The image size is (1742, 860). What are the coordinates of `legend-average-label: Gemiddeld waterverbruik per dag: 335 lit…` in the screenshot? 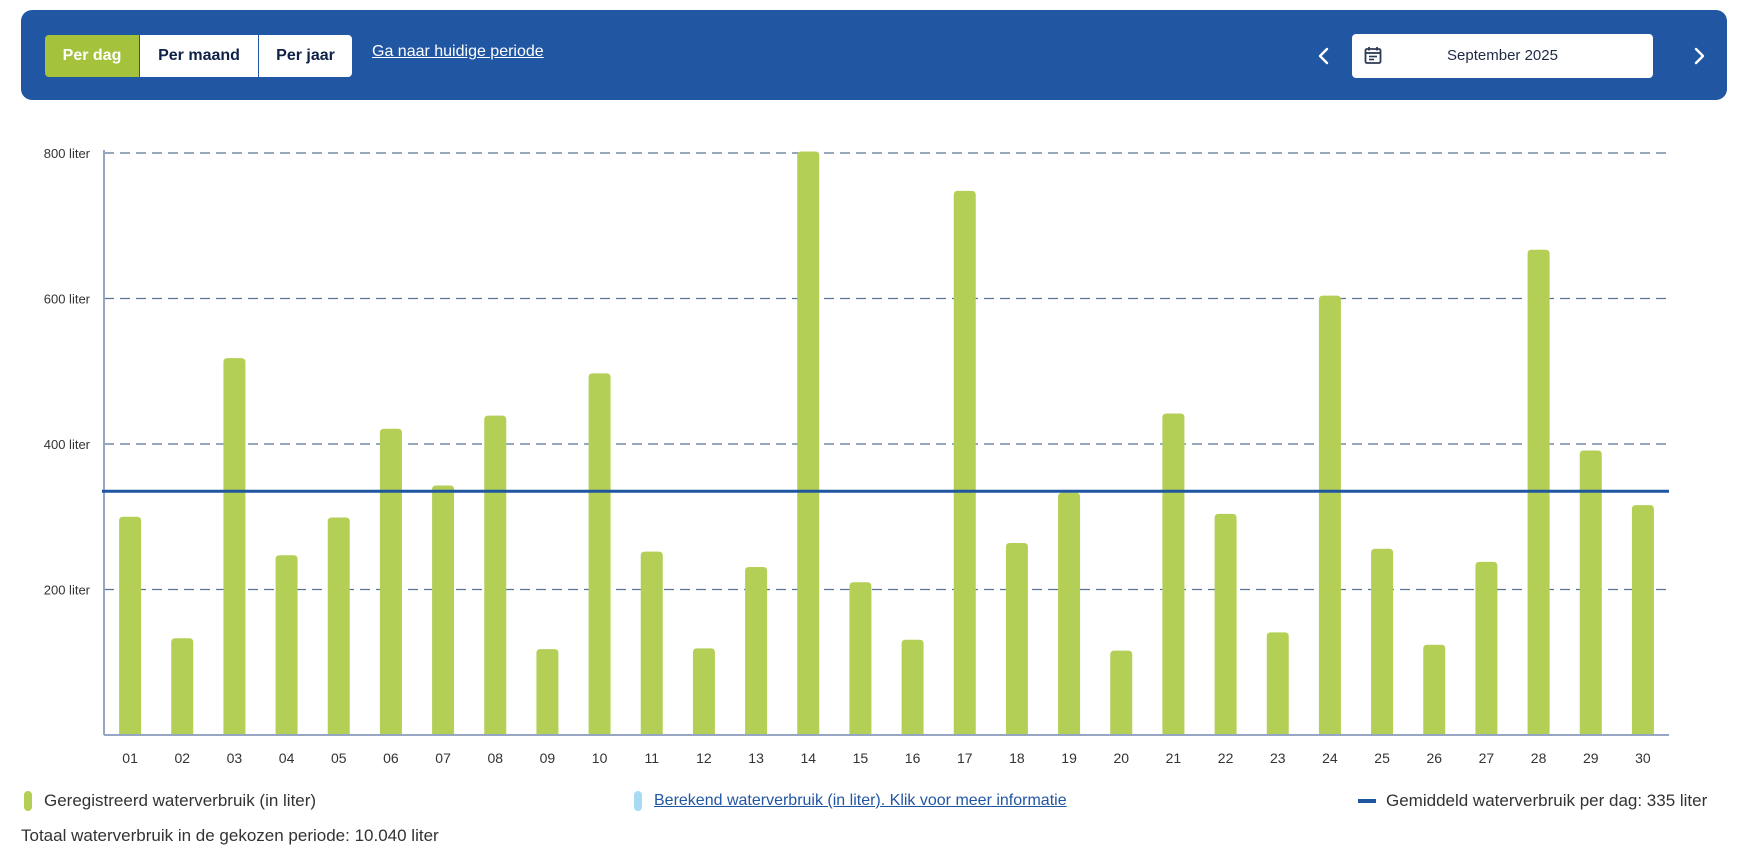 It's located at (1547, 800).